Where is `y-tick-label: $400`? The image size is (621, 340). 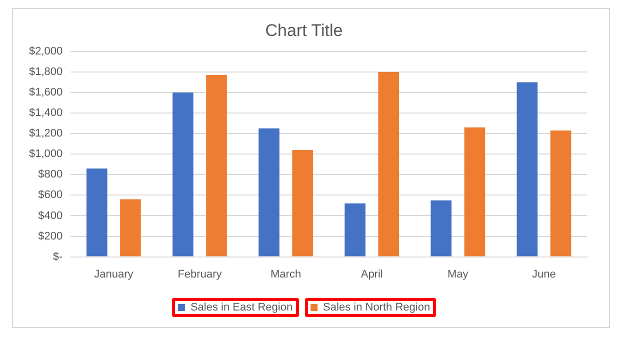 y-tick-label: $400 is located at coordinates (50, 216).